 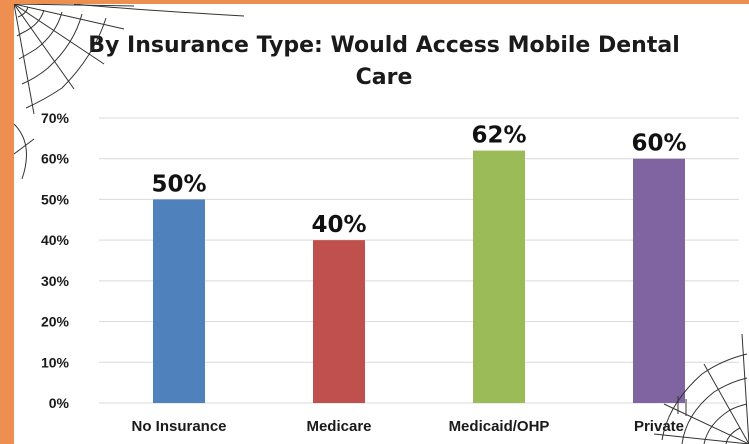 I want to click on bar-private, so click(x=659, y=280).